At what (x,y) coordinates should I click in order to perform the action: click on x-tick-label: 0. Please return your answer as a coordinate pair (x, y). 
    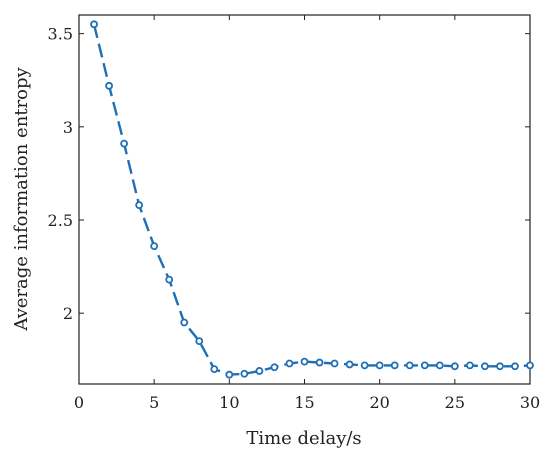
    Looking at the image, I should click on (79, 402).